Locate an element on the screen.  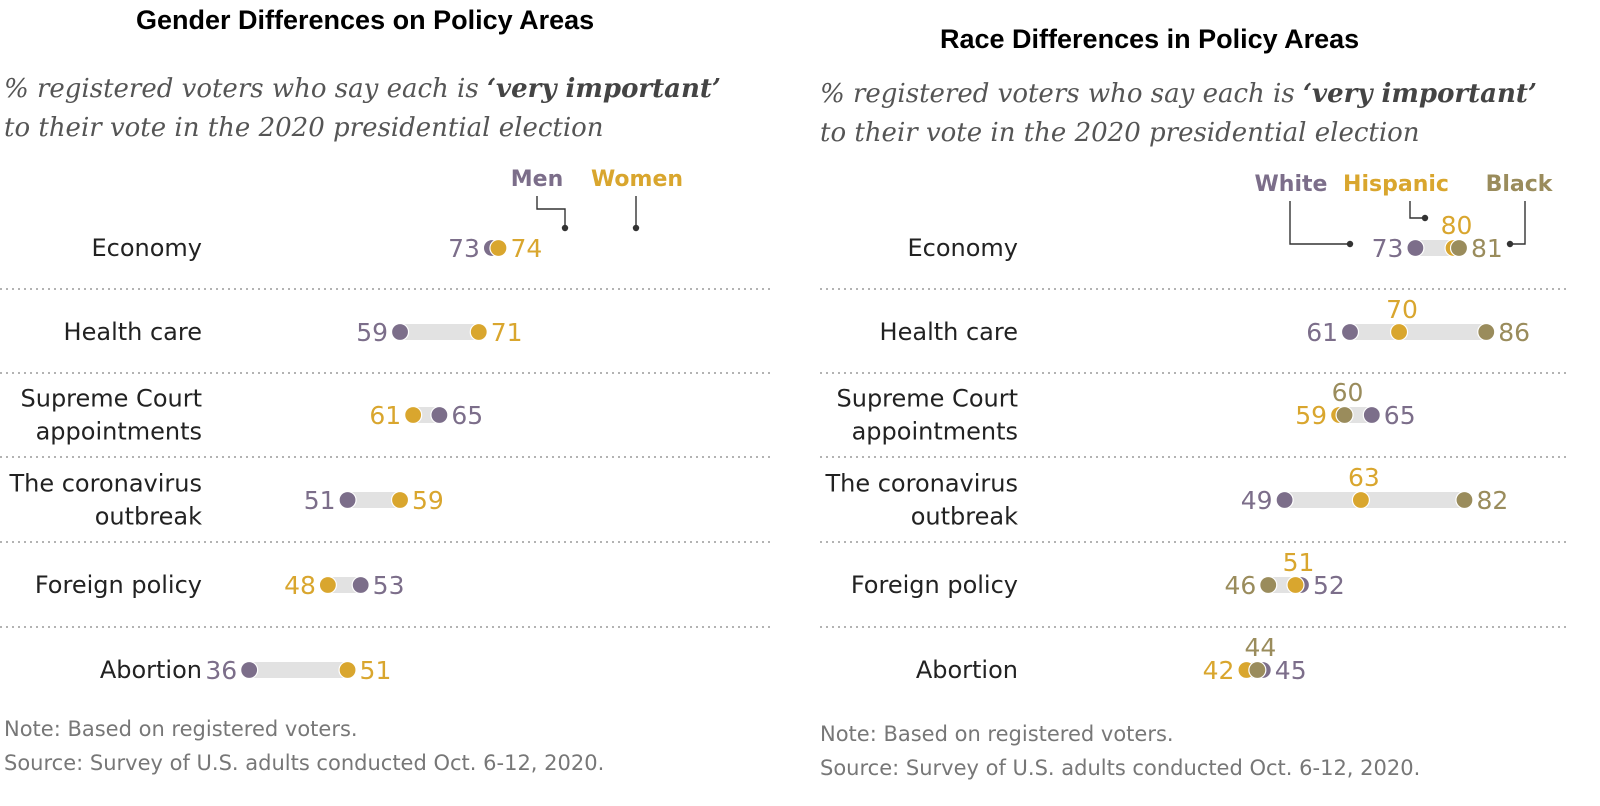
value-label: 36 is located at coordinates (221, 670).